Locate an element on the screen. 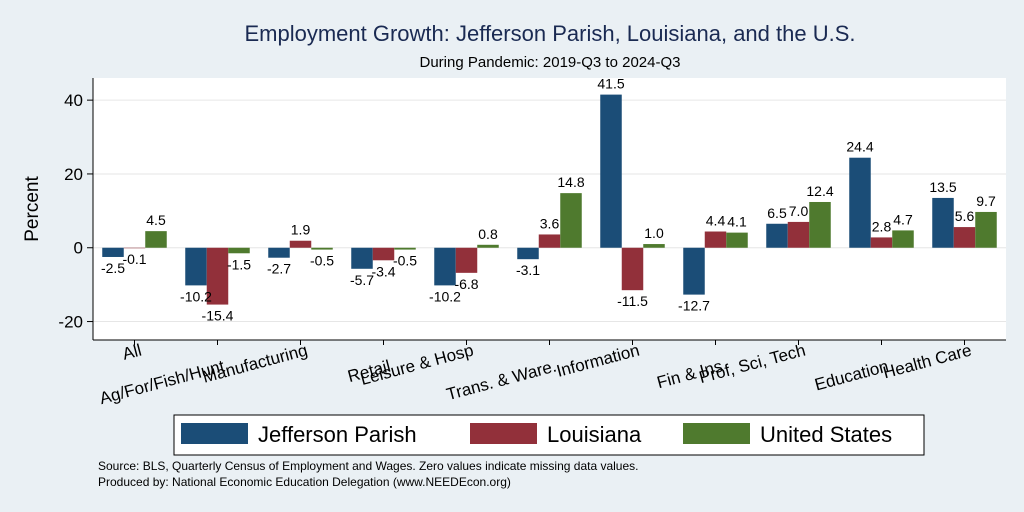 The image size is (1024, 512). data-label: -5.7 is located at coordinates (362, 280).